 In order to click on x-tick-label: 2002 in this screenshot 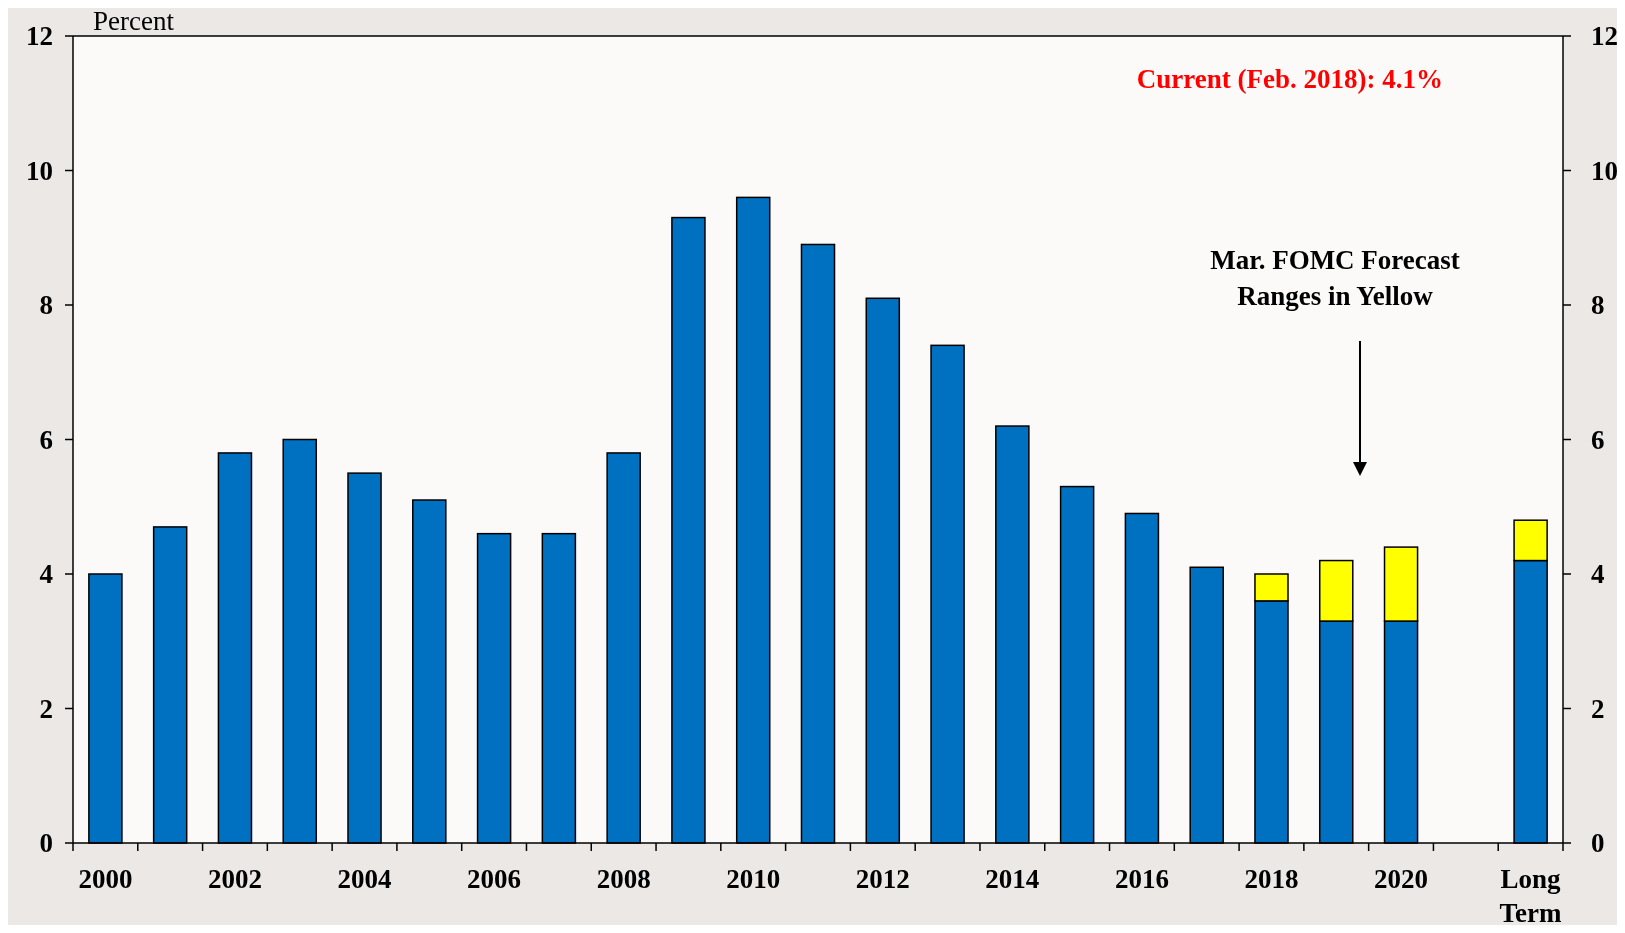, I will do `click(234, 879)`.